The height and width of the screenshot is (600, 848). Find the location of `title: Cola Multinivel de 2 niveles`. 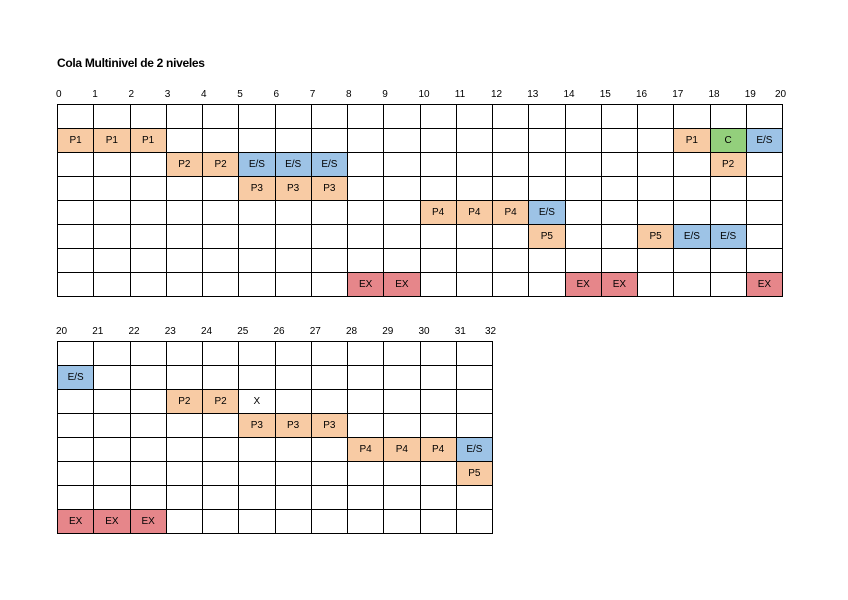

title: Cola Multinivel de 2 niveles is located at coordinates (131, 63).